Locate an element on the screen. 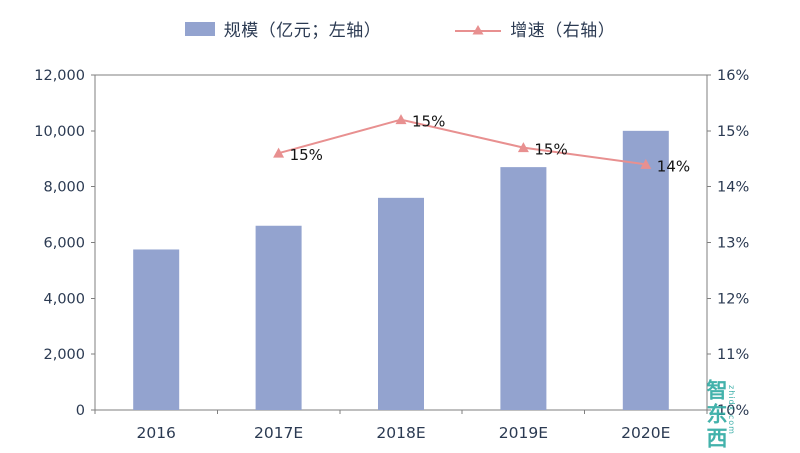  watermark-subtext: zhidx.com is located at coordinates (731, 410).